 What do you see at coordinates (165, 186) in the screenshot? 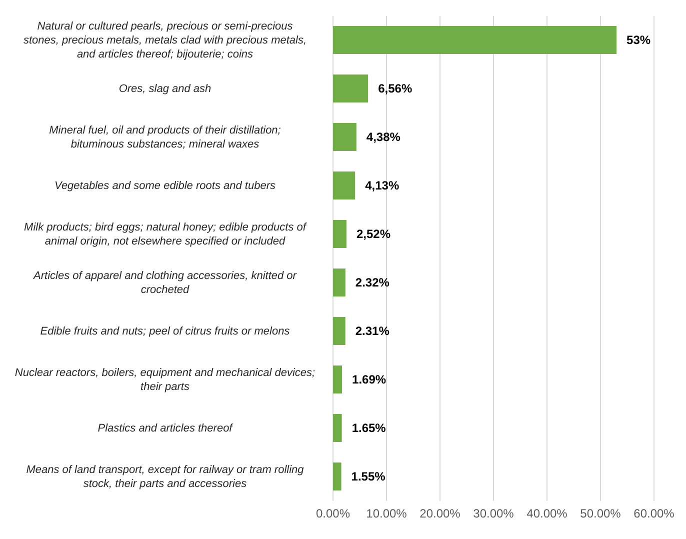
I see `y-tick-label: Vegetables and some edible roots and tubers` at bounding box center [165, 186].